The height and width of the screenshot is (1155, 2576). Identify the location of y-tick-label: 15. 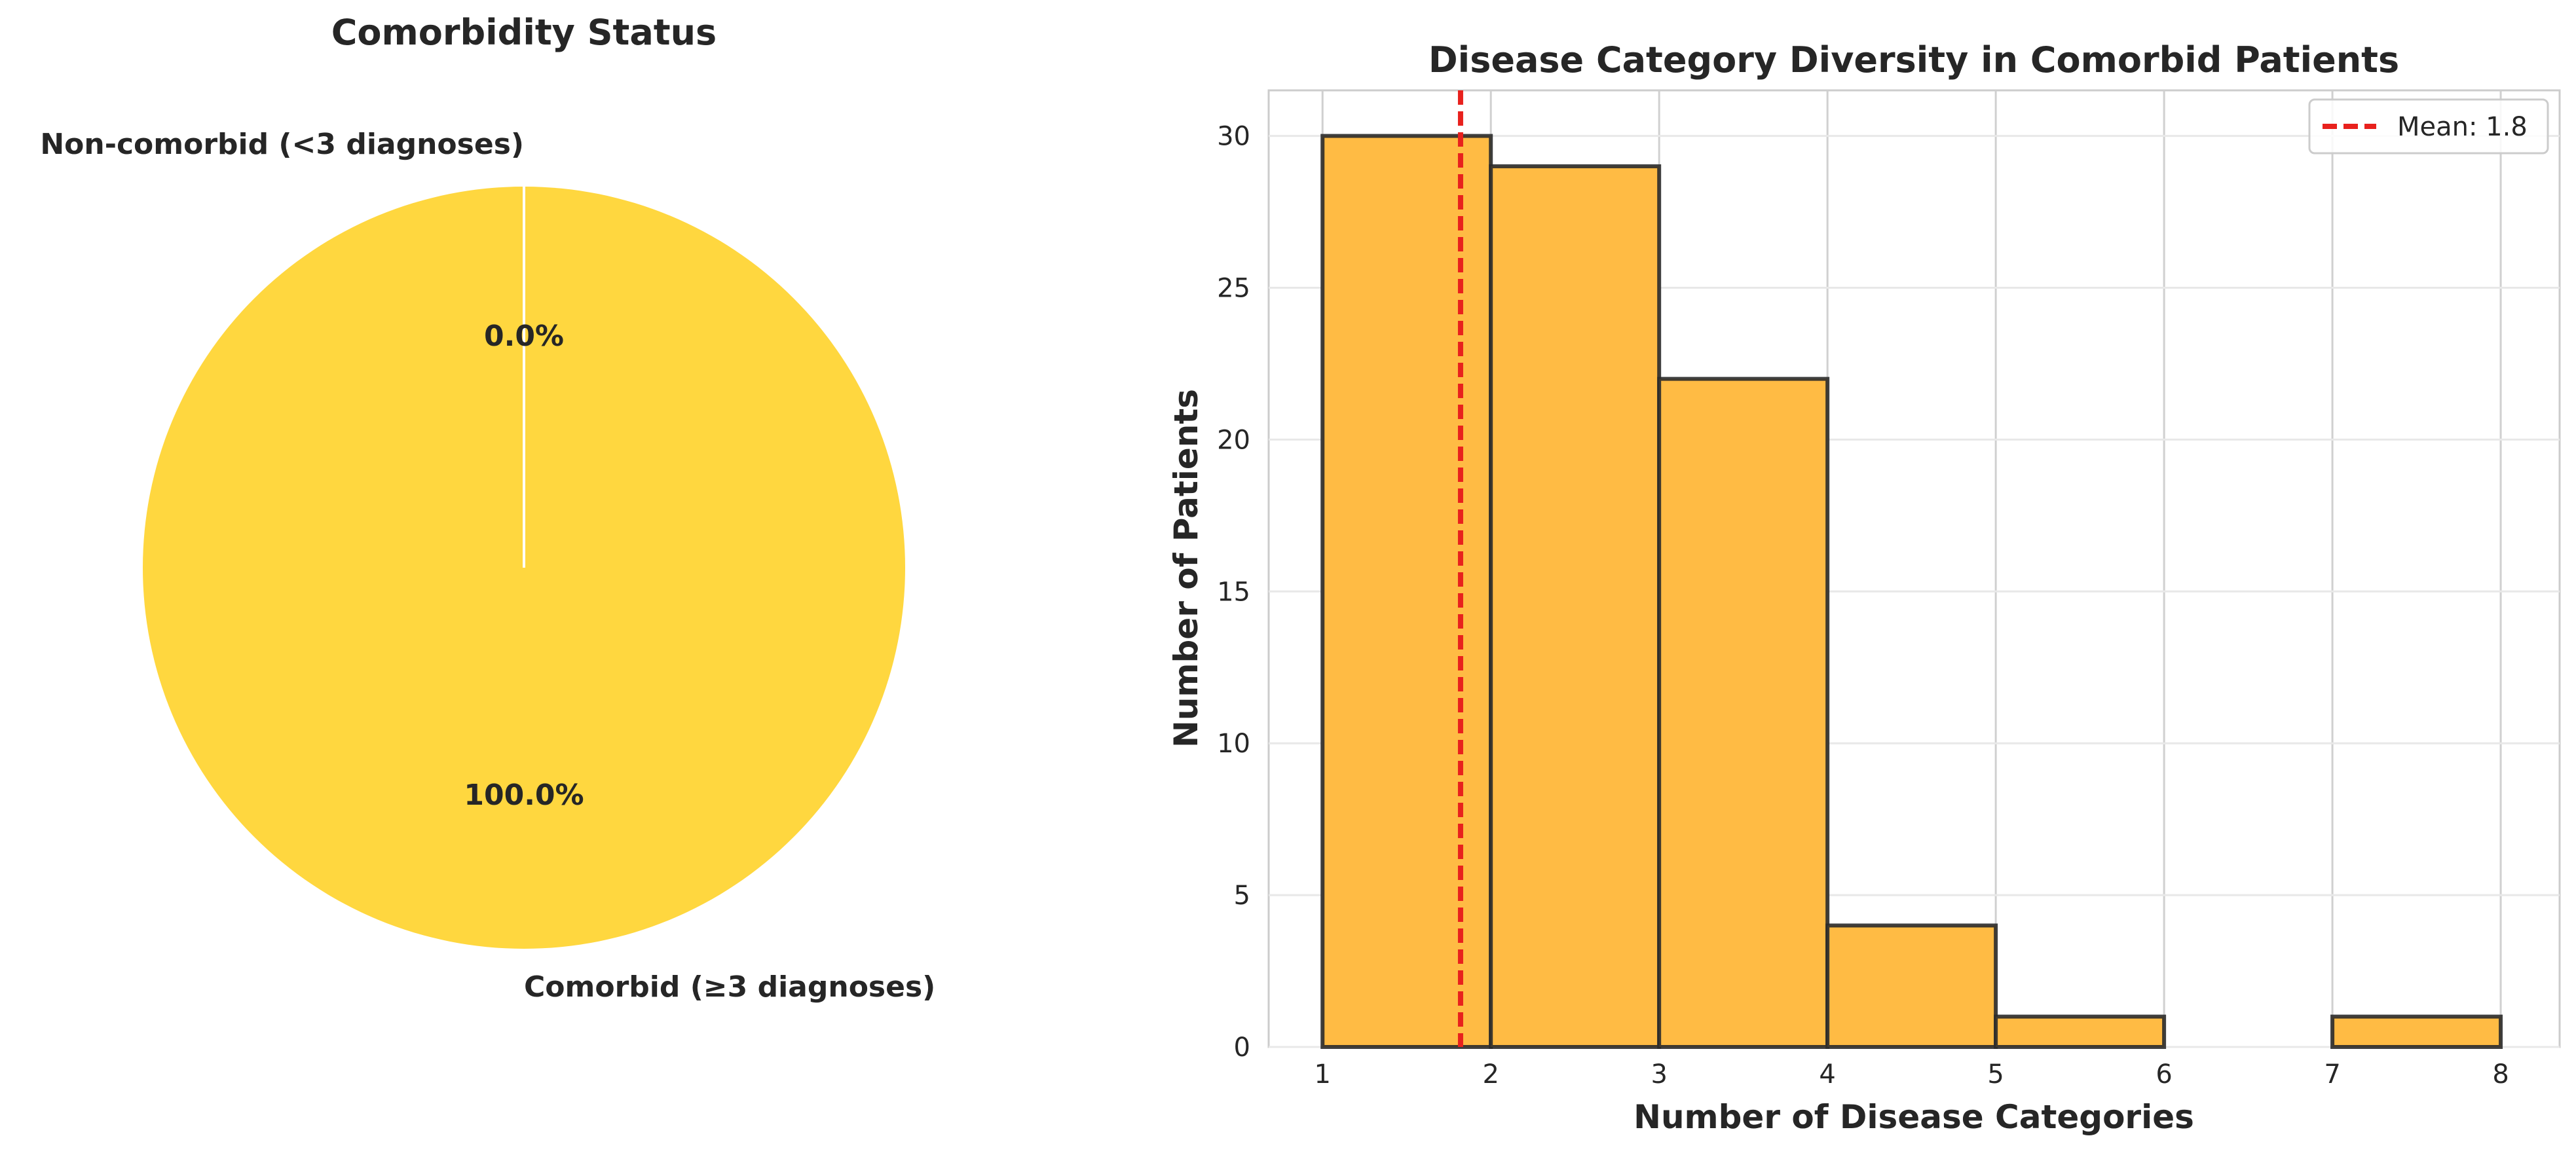
(1233, 592).